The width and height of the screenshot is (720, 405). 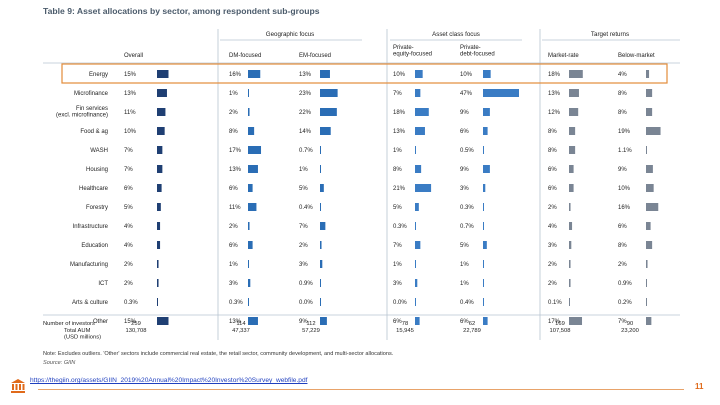 What do you see at coordinates (305, 113) in the screenshot?
I see `cell-value: 22%` at bounding box center [305, 113].